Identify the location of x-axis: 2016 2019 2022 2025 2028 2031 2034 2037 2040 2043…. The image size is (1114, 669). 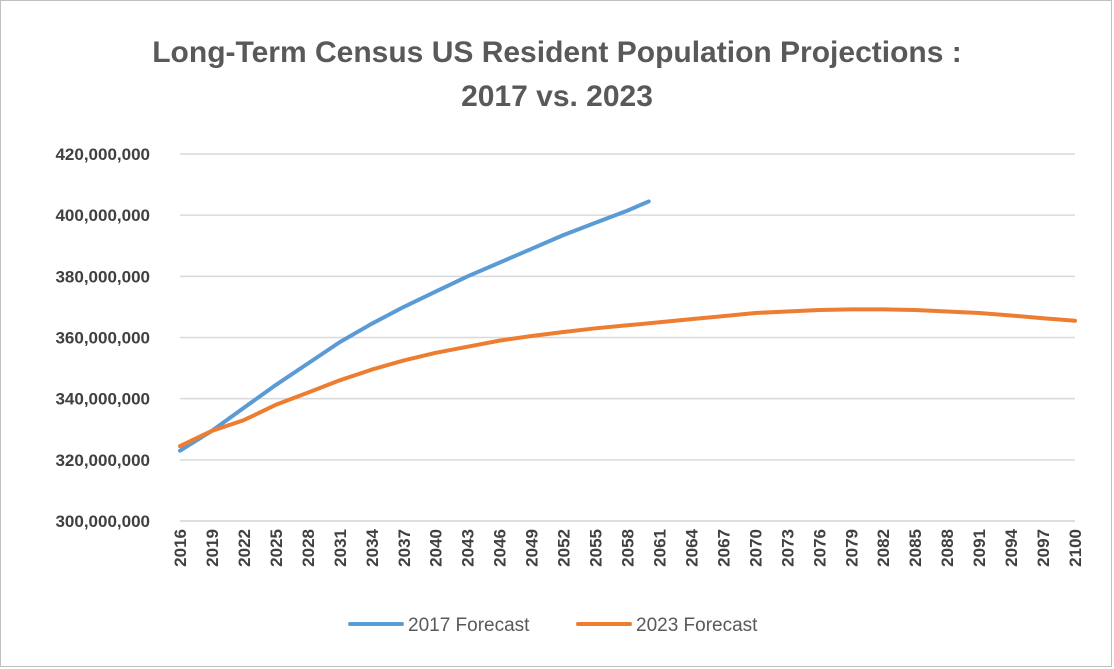
(628, 543).